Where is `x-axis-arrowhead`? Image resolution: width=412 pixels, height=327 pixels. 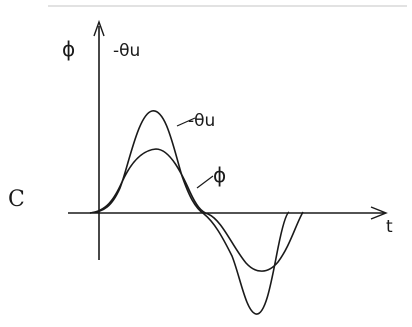 x-axis-arrowhead is located at coordinates (379, 213).